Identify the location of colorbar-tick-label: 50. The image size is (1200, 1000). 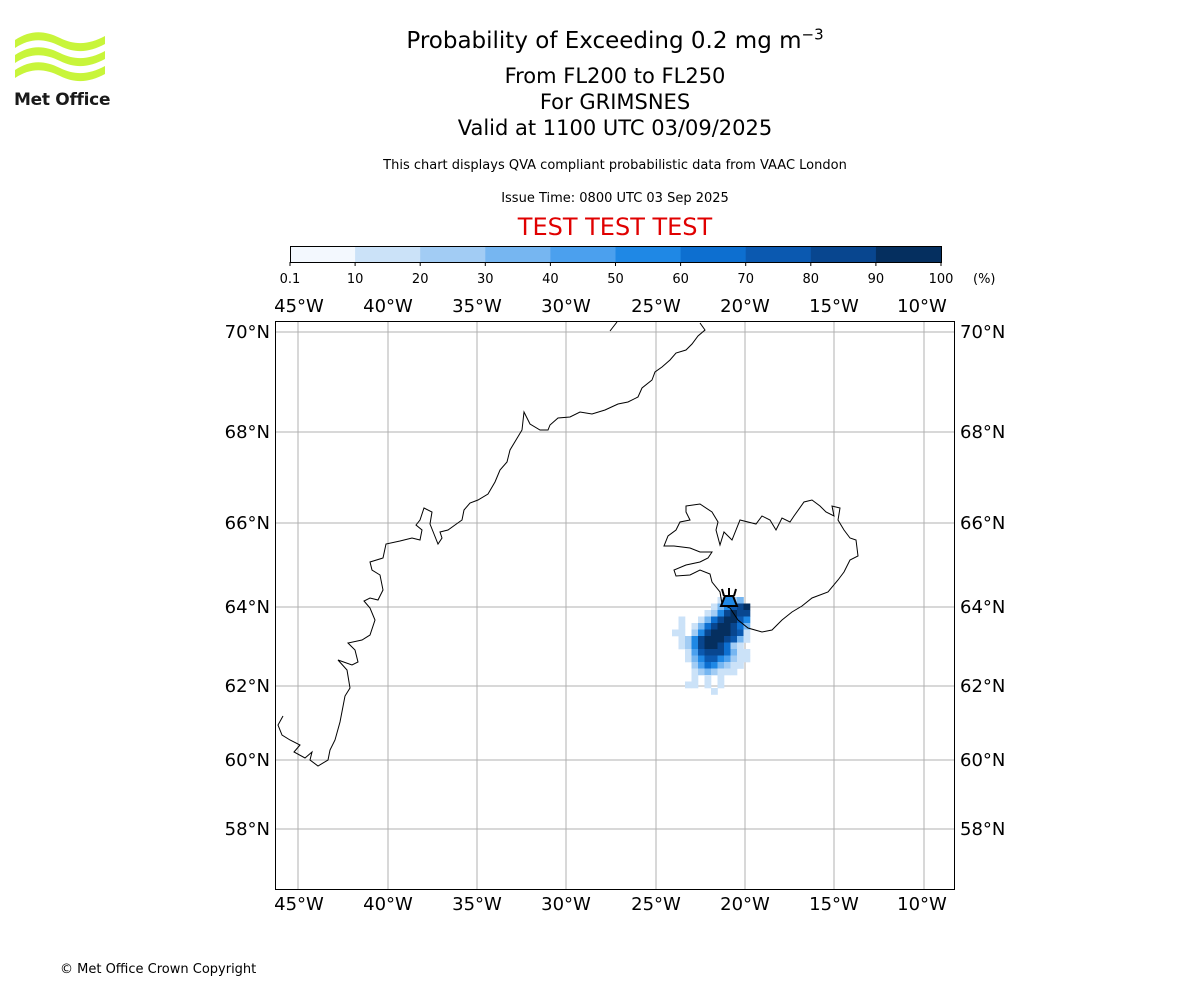
(615, 279).